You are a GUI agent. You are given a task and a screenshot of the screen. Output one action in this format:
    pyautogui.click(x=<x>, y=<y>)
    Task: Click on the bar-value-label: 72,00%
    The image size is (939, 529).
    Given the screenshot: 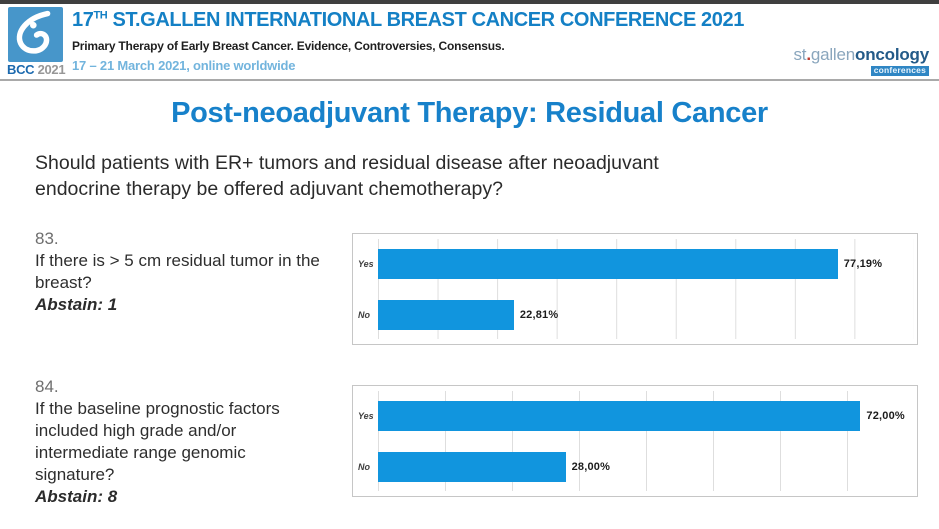 What is the action you would take?
    pyautogui.click(x=885, y=416)
    